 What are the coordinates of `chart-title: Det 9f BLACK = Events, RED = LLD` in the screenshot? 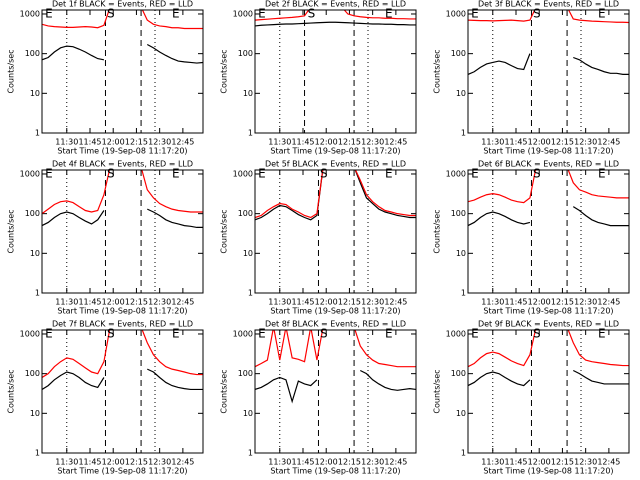 It's located at (548, 324).